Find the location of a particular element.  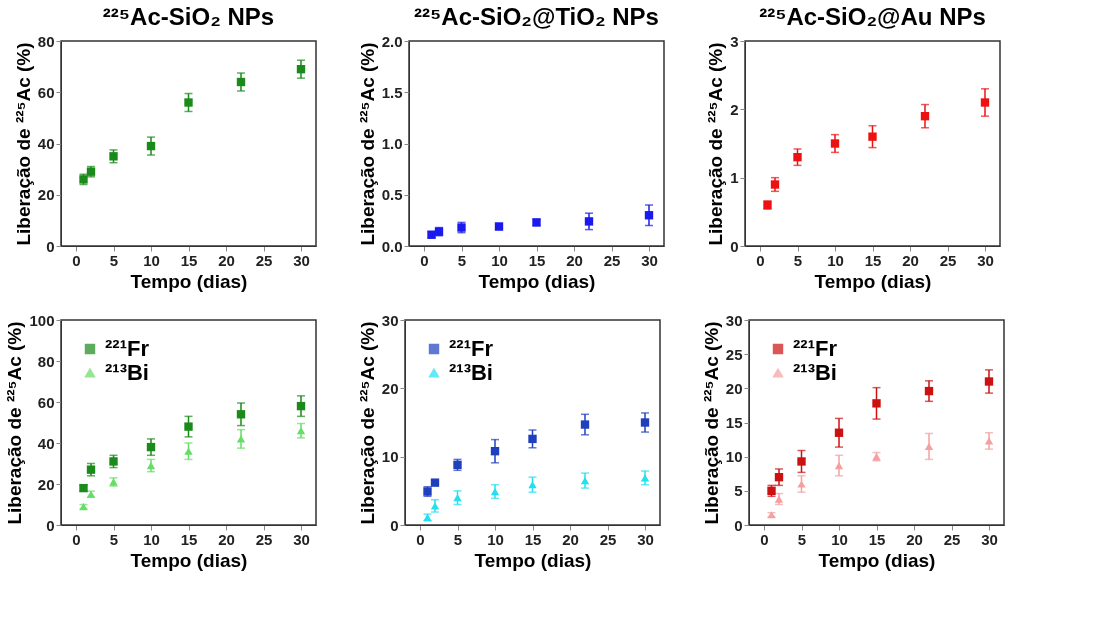

y-tick-label: 10 is located at coordinates (734, 457).